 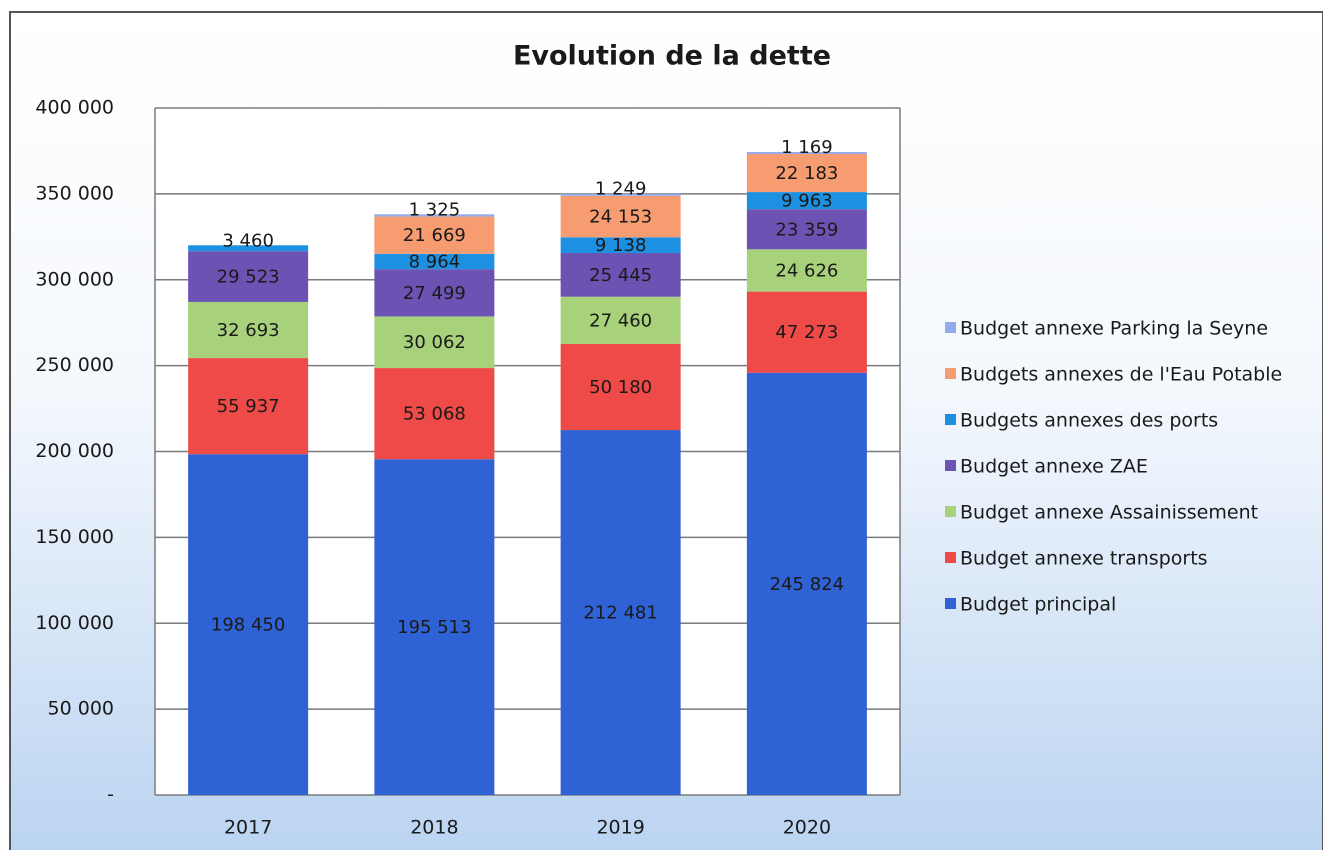 What do you see at coordinates (1089, 421) in the screenshot?
I see `legend-label: Budgets annexes des ports` at bounding box center [1089, 421].